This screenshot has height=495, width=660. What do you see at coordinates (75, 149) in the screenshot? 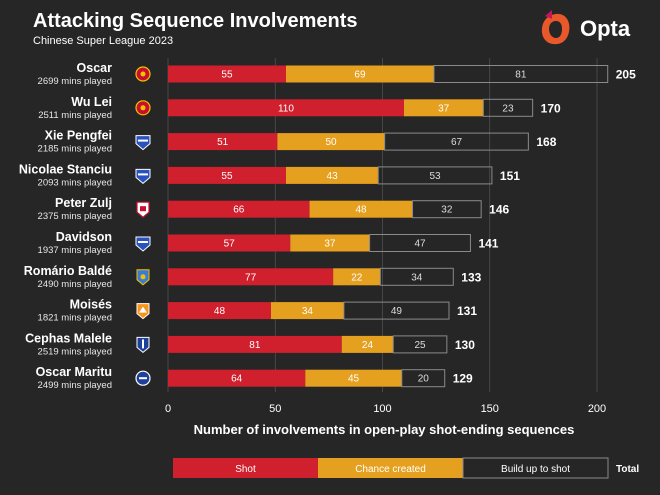
I see `player-minutes: 2185 mins played` at bounding box center [75, 149].